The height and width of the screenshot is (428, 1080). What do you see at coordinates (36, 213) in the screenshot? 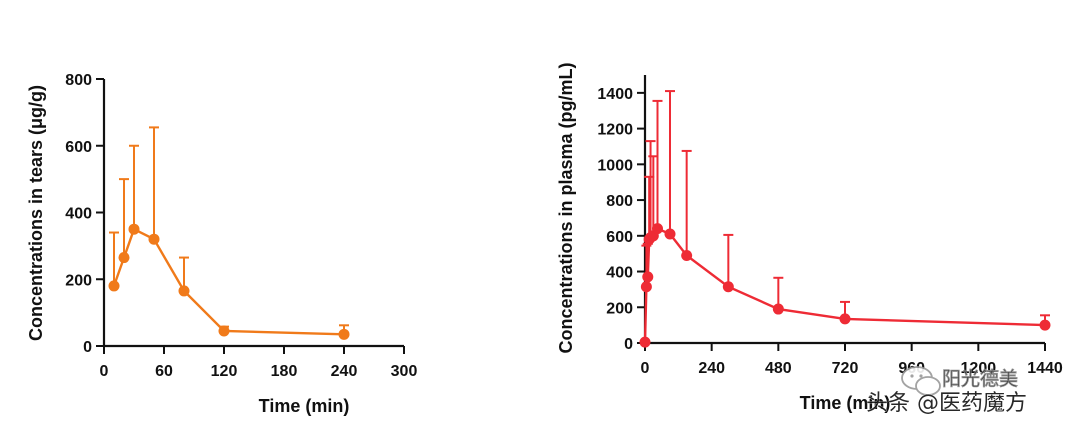
I see `y-axis-label: Concentrations in tears (μg/g)` at bounding box center [36, 213].